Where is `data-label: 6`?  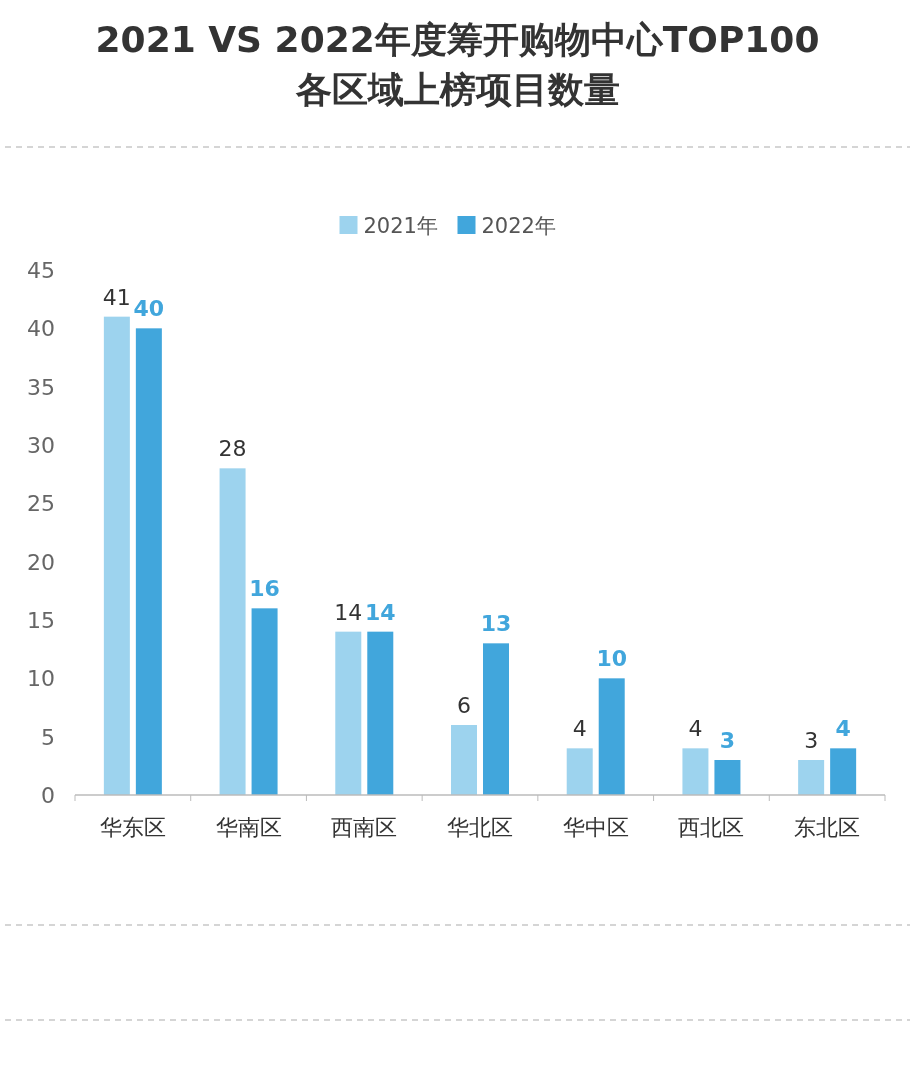
data-label: 6 is located at coordinates (464, 705).